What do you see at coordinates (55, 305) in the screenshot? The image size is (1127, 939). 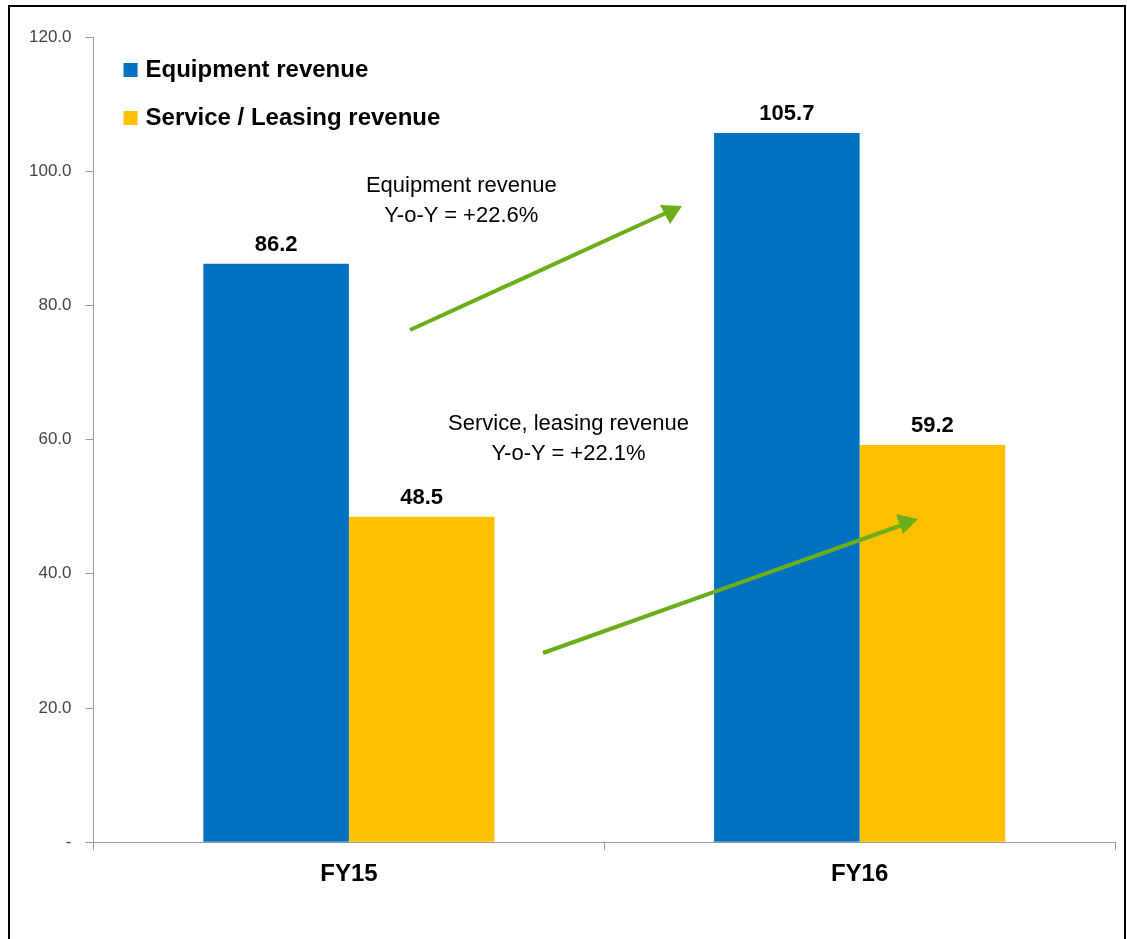 I see `y-tick-label: 80.0` at bounding box center [55, 305].